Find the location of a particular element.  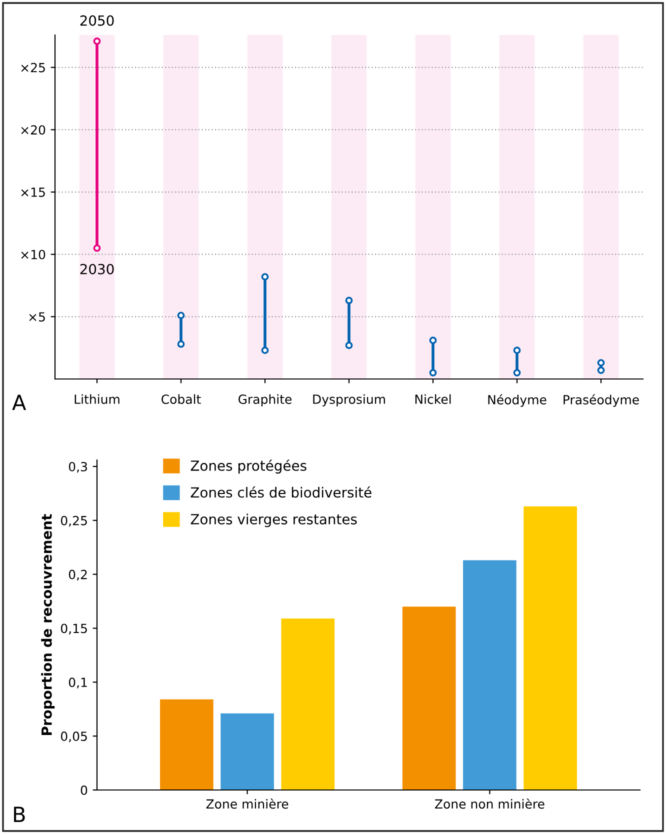

x-tick-label: Zone minière is located at coordinates (247, 803).